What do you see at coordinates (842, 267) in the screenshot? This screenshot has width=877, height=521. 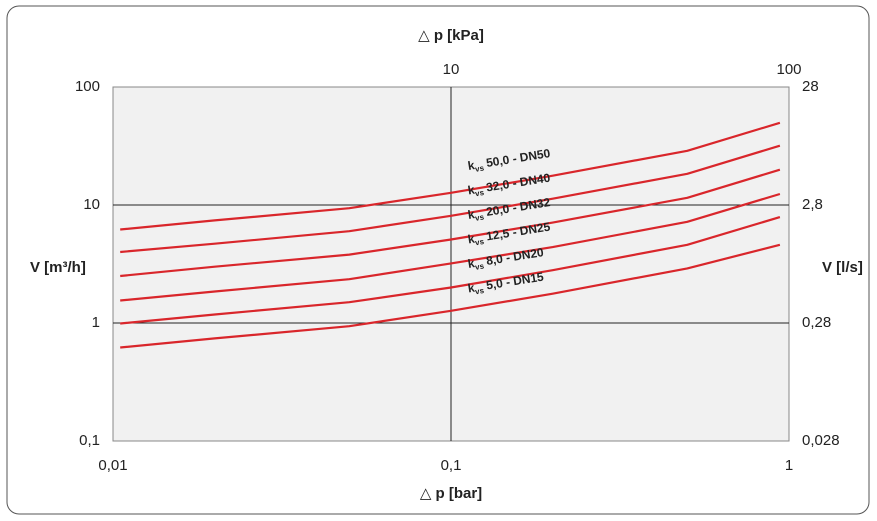 I see `y2-axis-label: V [l/s]` at bounding box center [842, 267].